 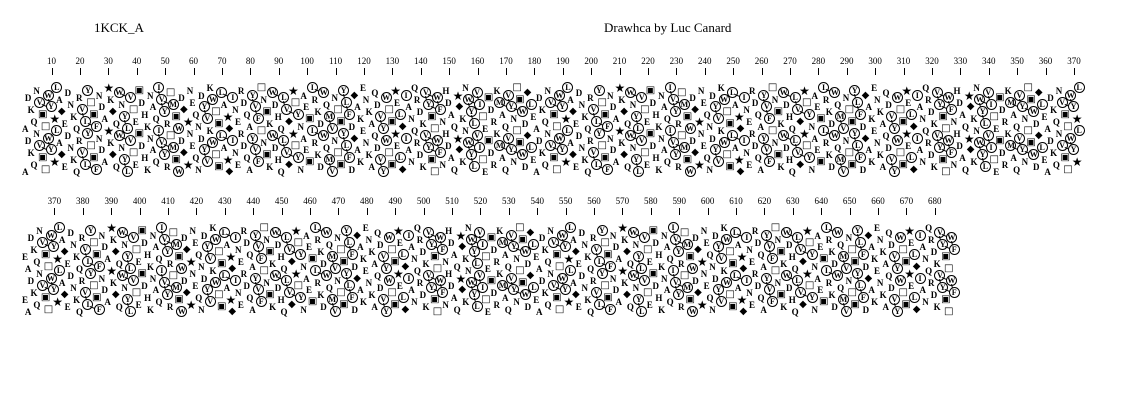 What do you see at coordinates (687, 245) in the screenshot?
I see `hydrophobic-residue-glyph: M` at bounding box center [687, 245].